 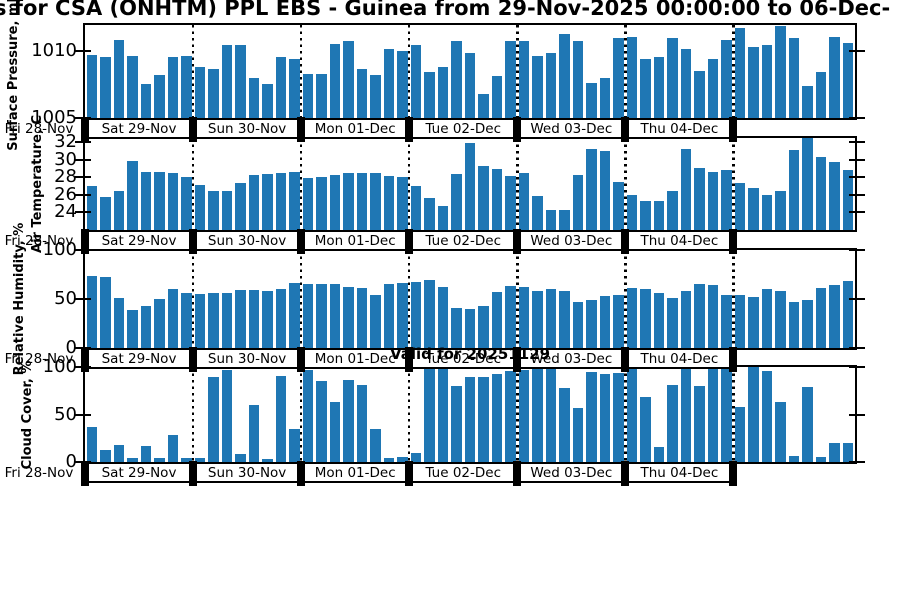 I want to click on valid-for-label: Valid for 20251129, so click(x=470, y=354).